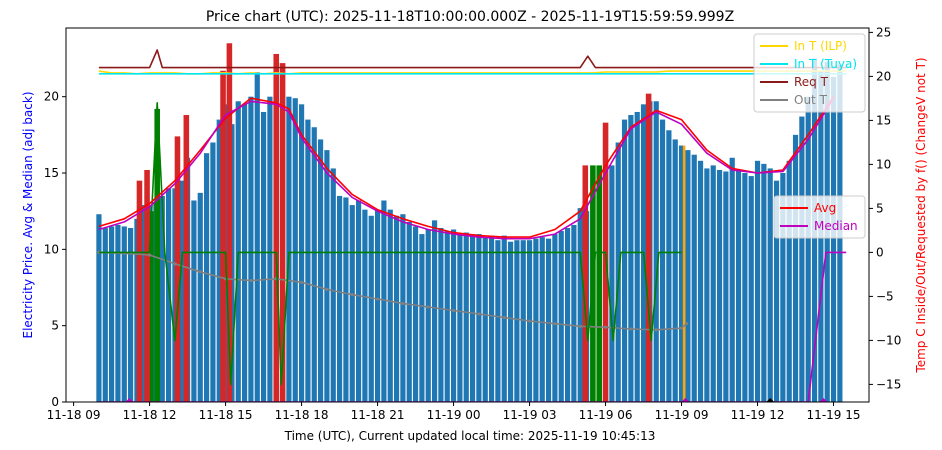 This screenshot has width=942, height=450. What do you see at coordinates (819, 217) in the screenshot?
I see `legend-mid-box` at bounding box center [819, 217].